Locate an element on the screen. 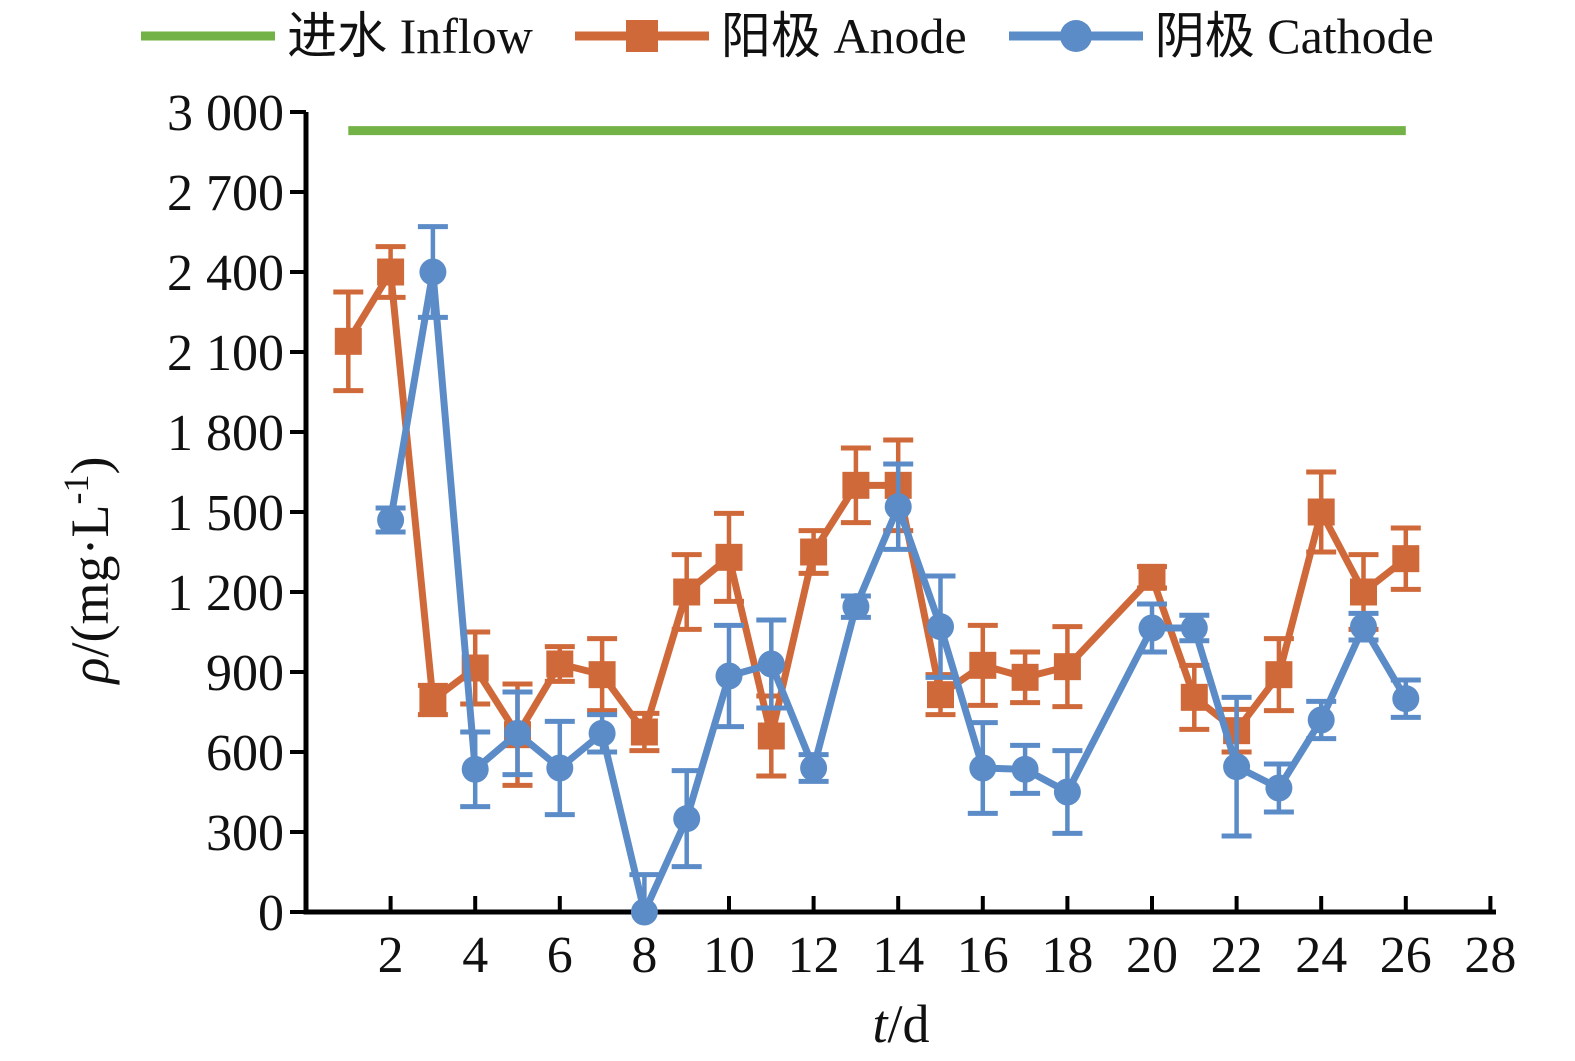 The height and width of the screenshot is (1061, 1575). legend: 进水 Inflow 阳极 Anode 阴极 Cathode is located at coordinates (787, 36).